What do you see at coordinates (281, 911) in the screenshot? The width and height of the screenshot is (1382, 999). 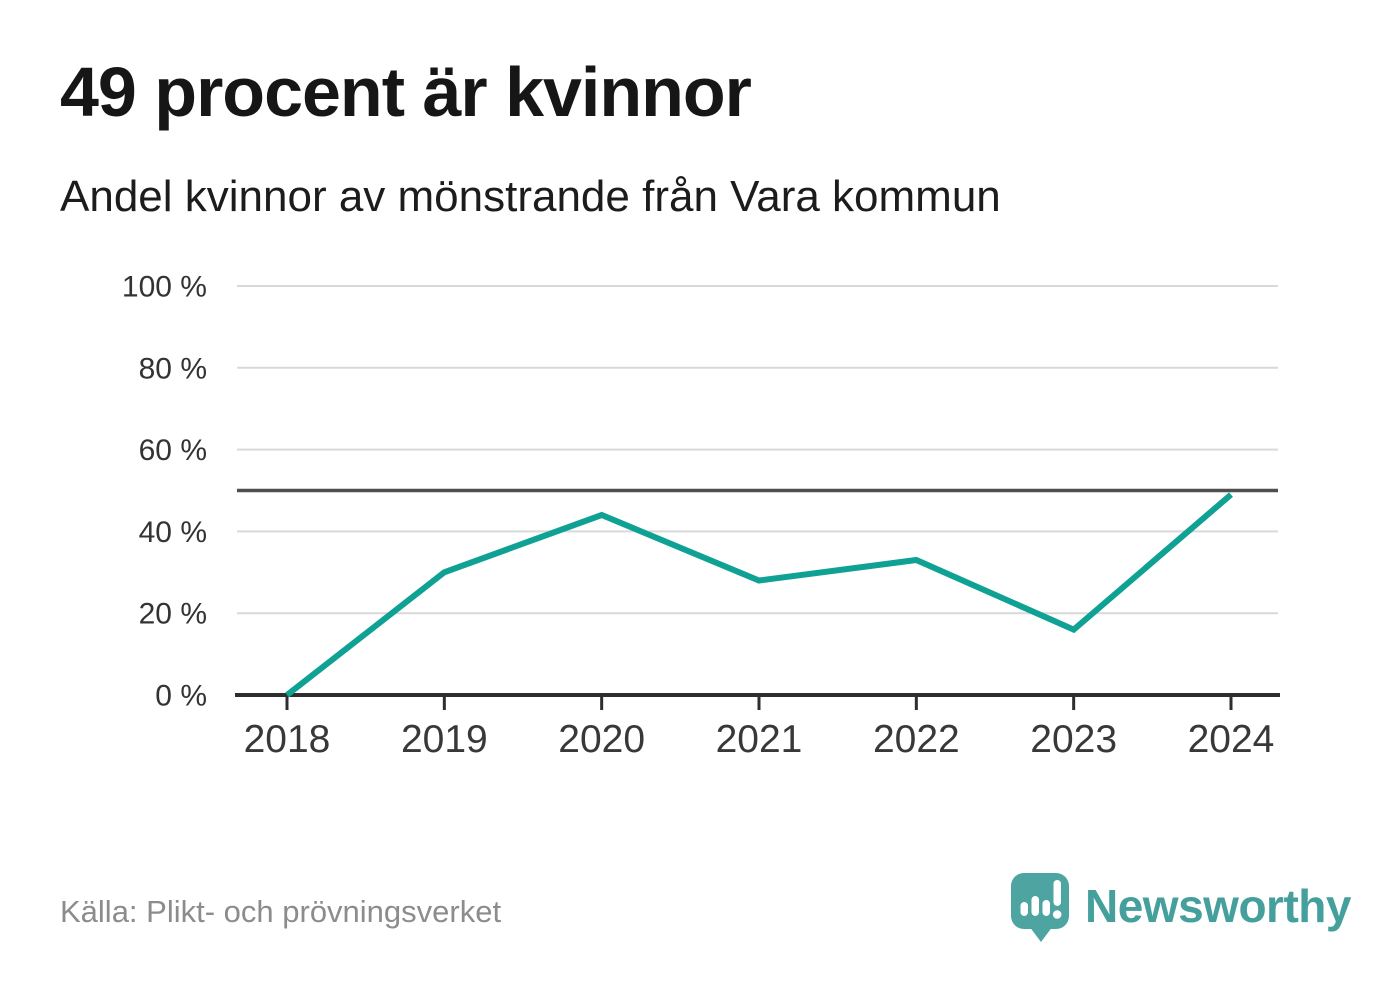 I see `source-note: Källa: Plikt- och prövningsverket` at bounding box center [281, 911].